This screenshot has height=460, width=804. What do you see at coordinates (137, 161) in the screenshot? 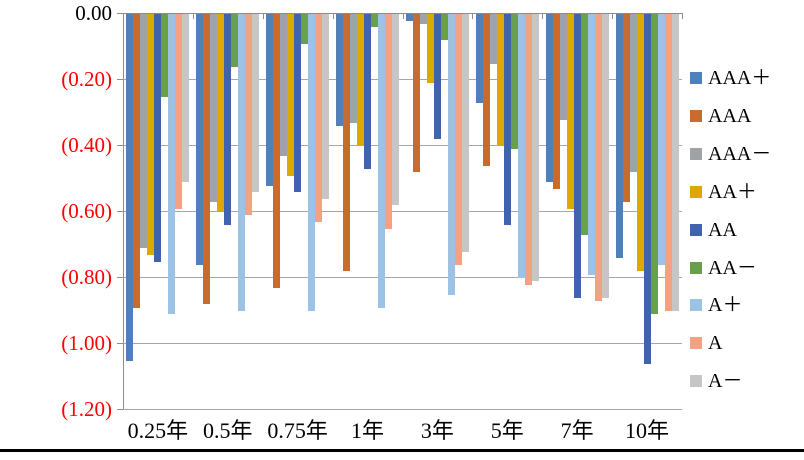
I see `bar-AAA-0.25年` at bounding box center [137, 161].